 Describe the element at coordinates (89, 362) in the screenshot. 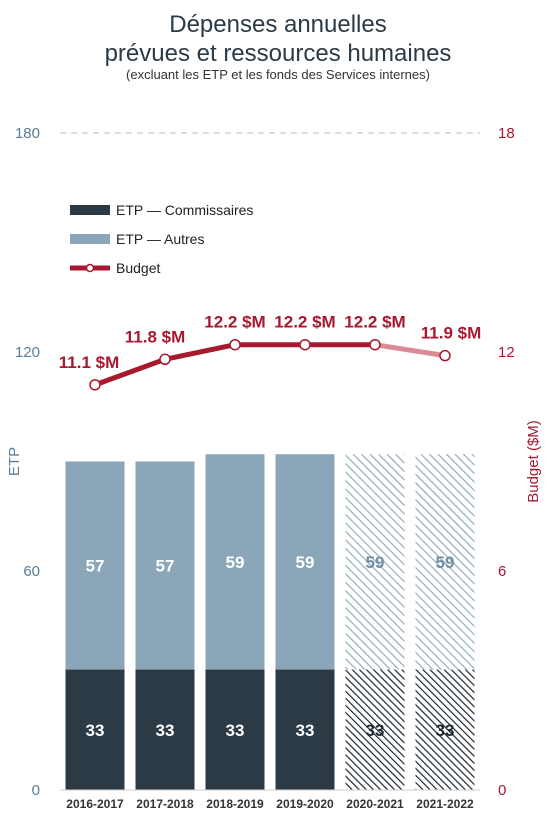

I see `budget-data-label: 11.1 $M` at that location.